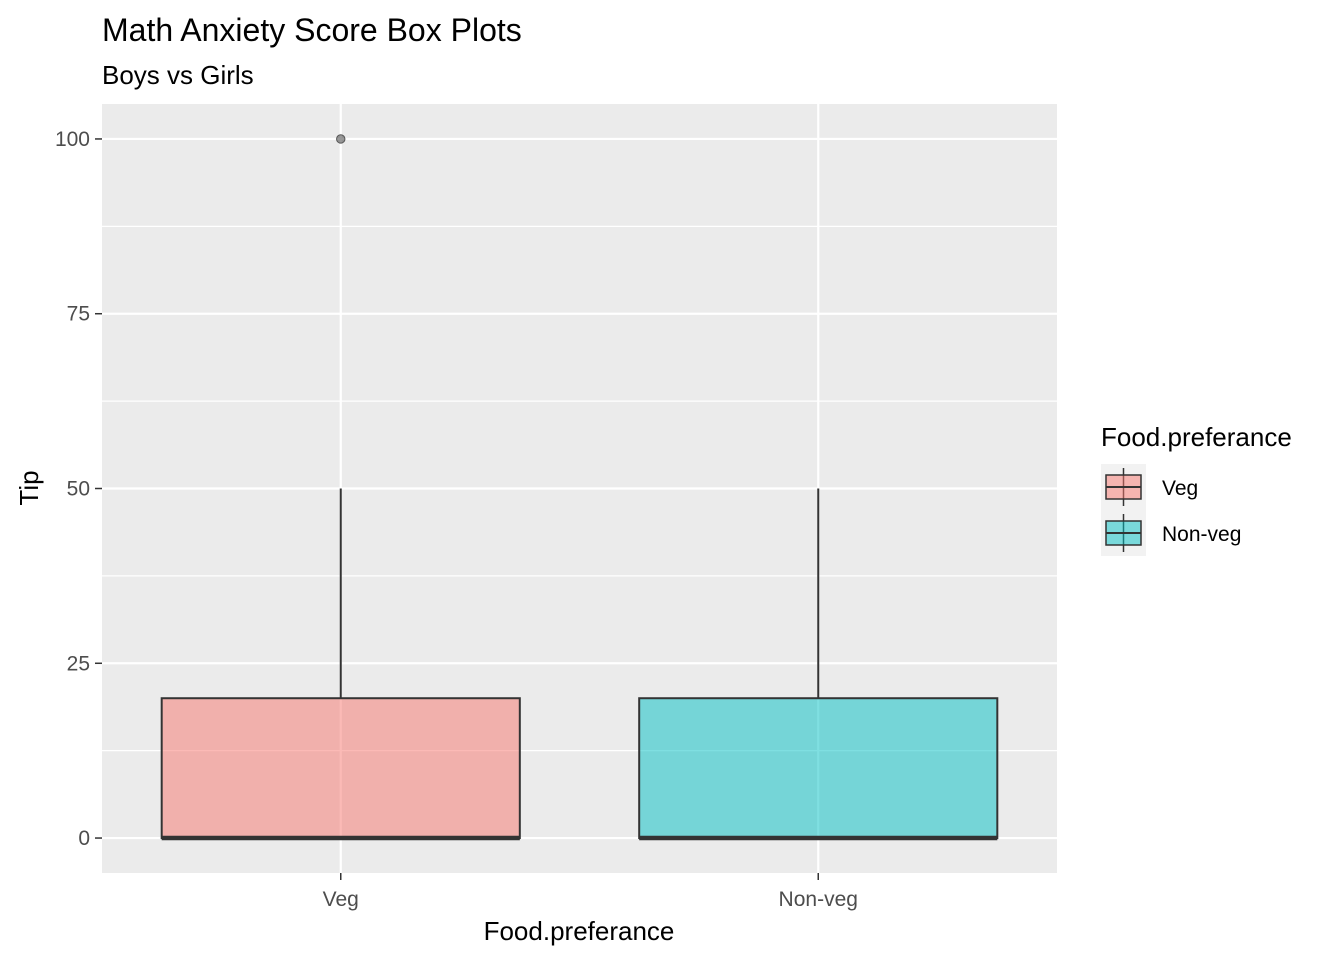  I want to click on x-axis-title: Food.preferance, so click(579, 931).